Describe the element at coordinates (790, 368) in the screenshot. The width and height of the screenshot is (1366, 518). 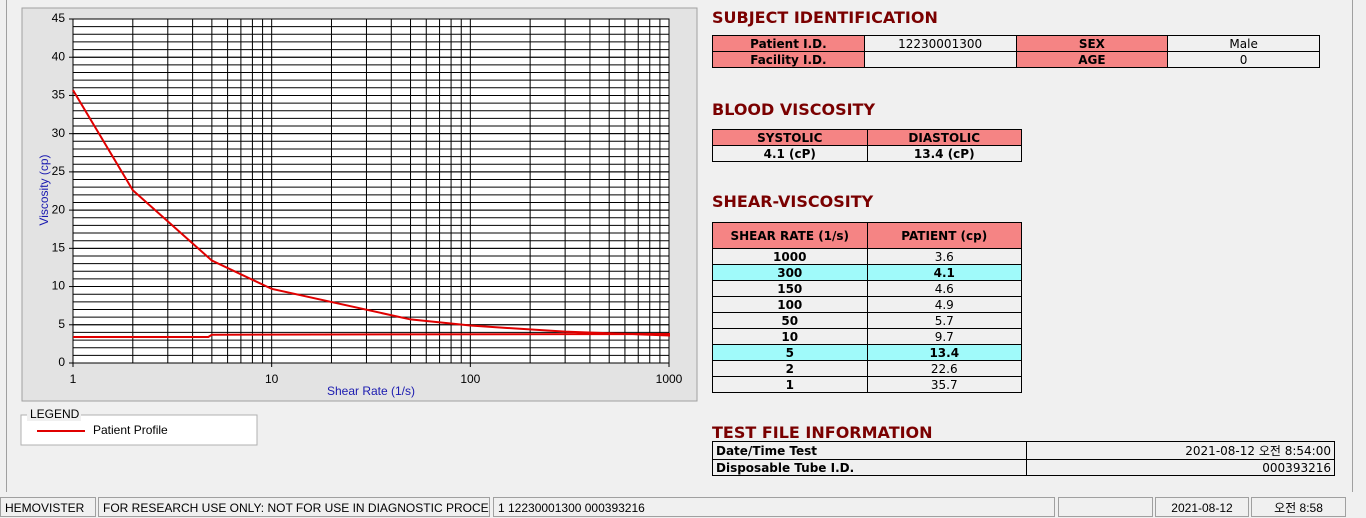
I see `shear-rate-cell: 2` at that location.